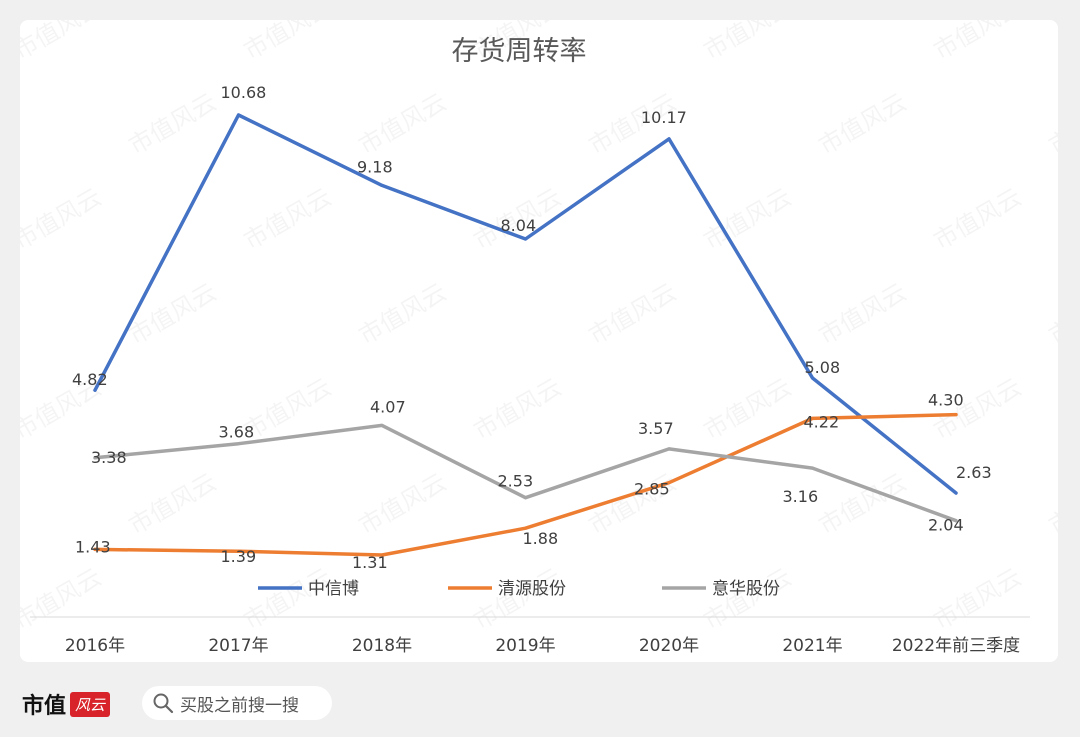  What do you see at coordinates (956, 646) in the screenshot?
I see `x-tick-label: 2022年前三季度` at bounding box center [956, 646].